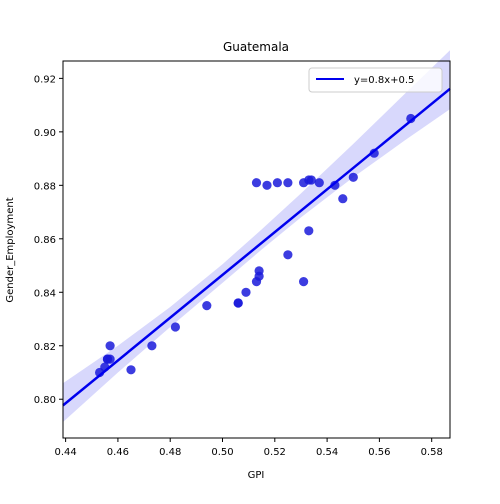 This screenshot has width=500, height=504. Describe the element at coordinates (384, 80) in the screenshot. I see `legend-entry-label: y=0.8x+0.5` at that location.